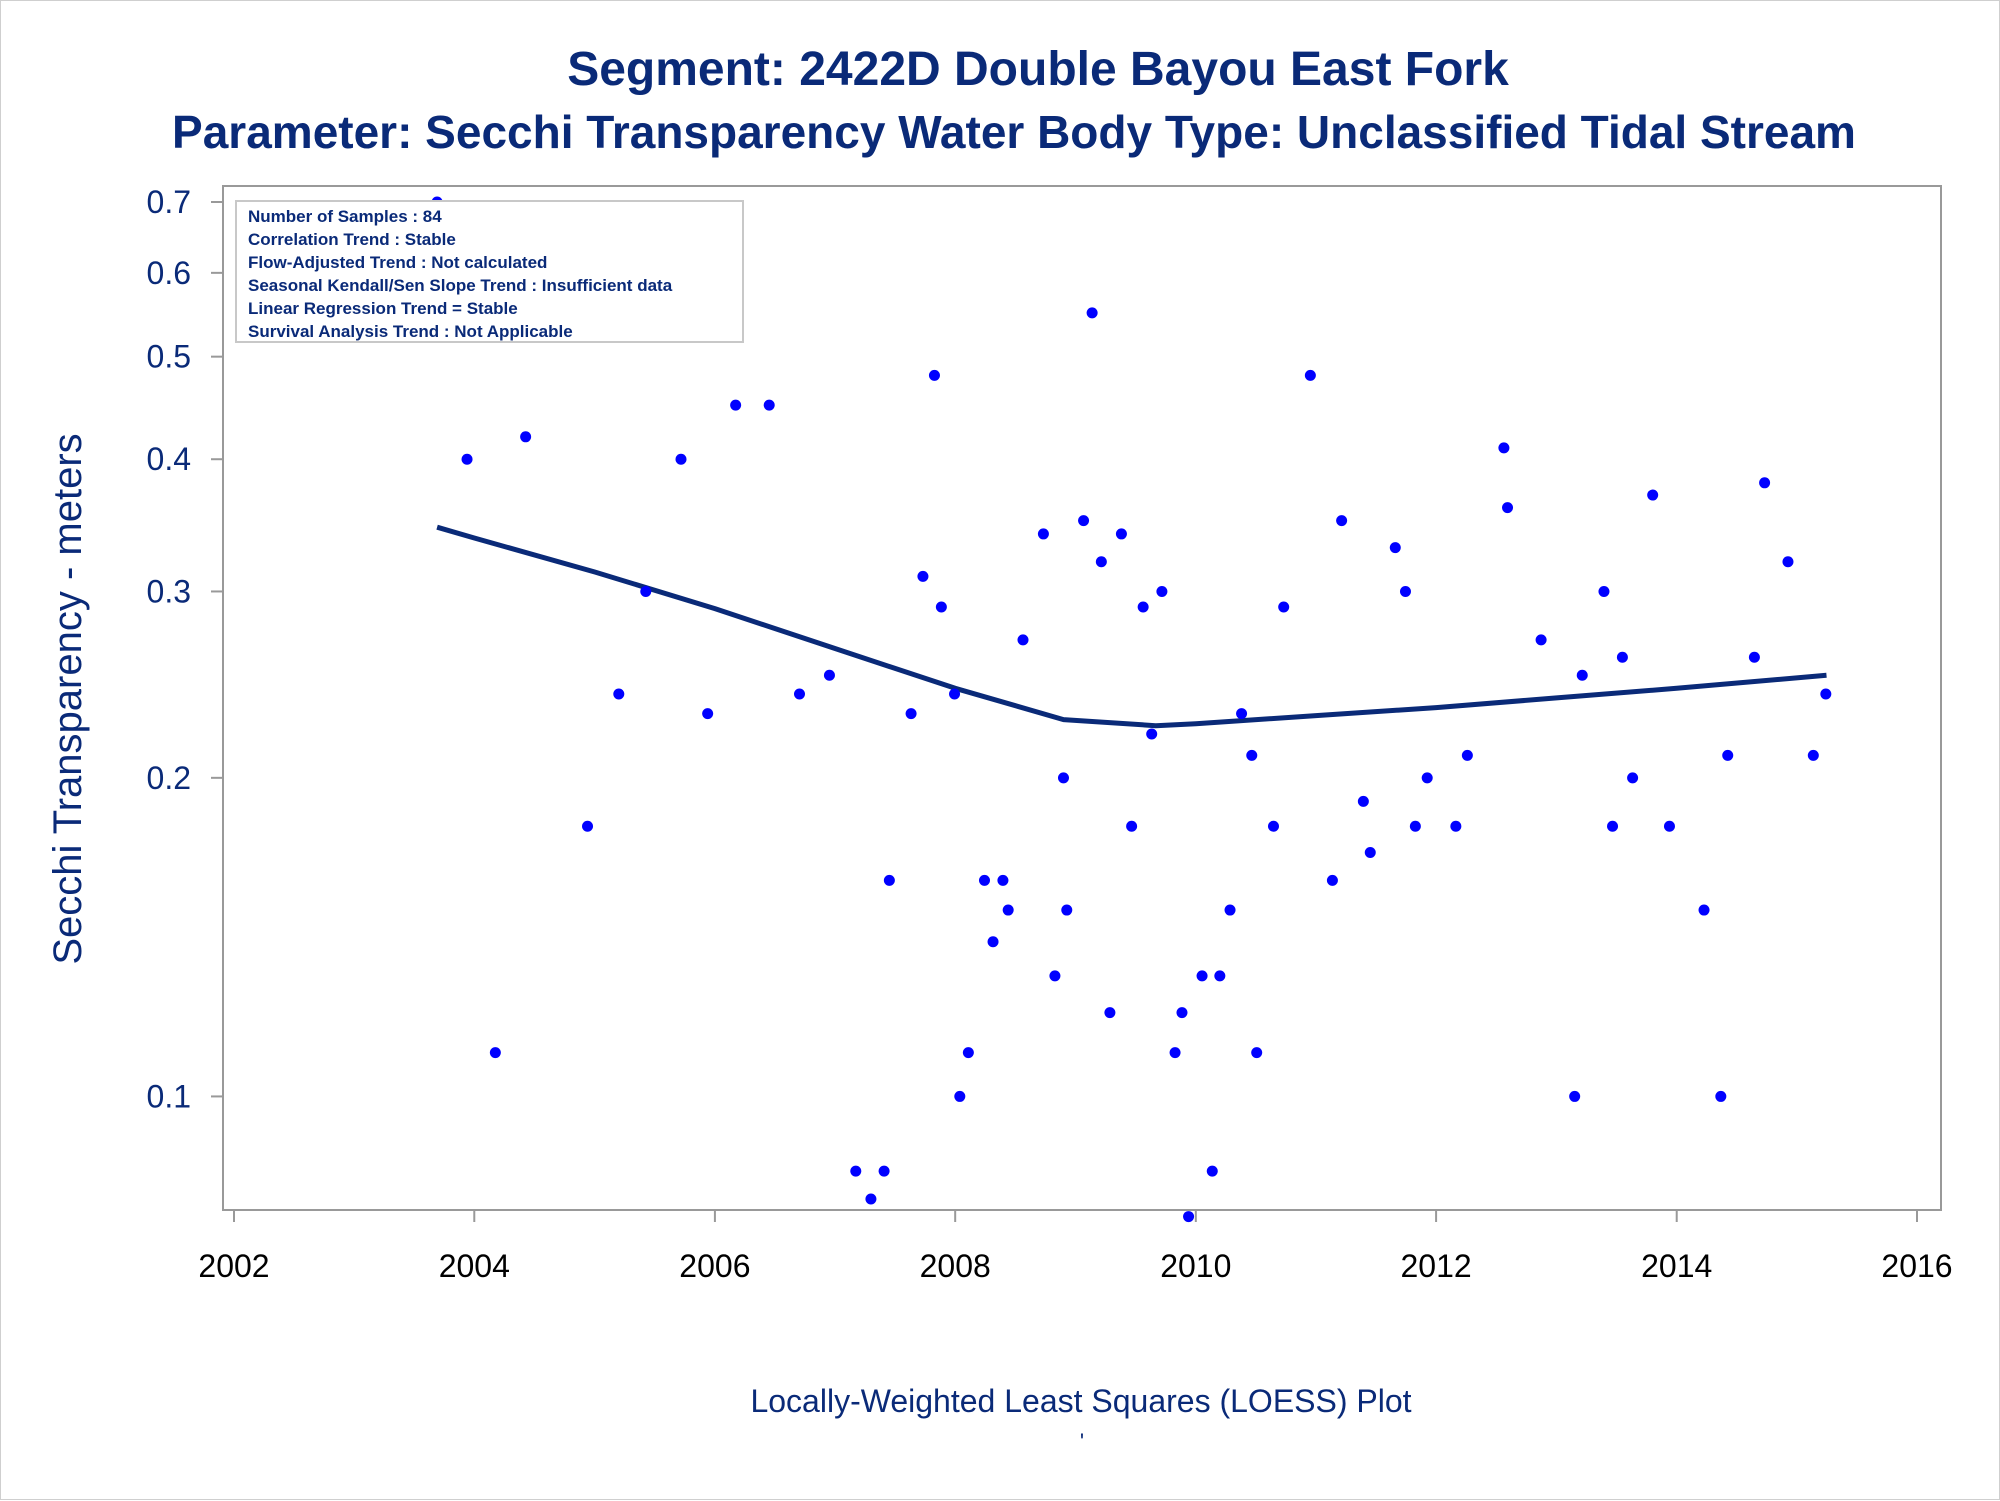 Image resolution: width=2000 pixels, height=1501 pixels. Describe the element at coordinates (169, 591) in the screenshot. I see `y-tick-label: 0.3` at that location.